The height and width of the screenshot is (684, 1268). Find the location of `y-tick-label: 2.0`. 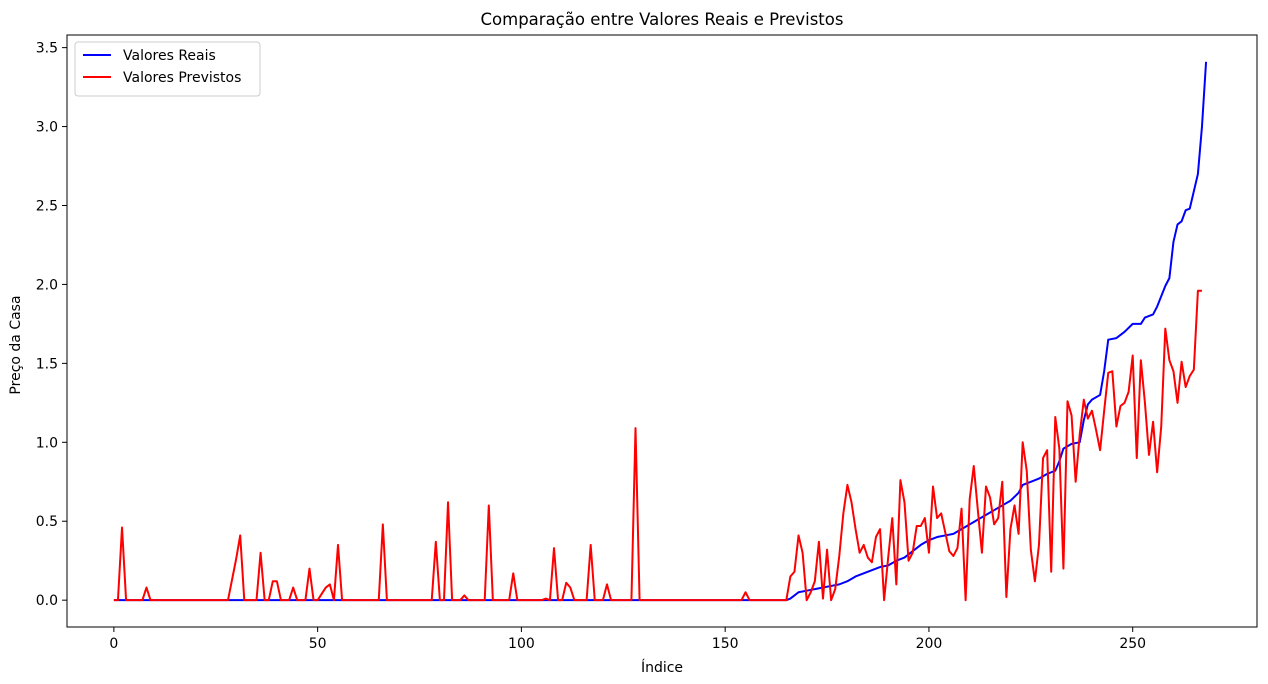

y-tick-label: 2.0 is located at coordinates (47, 285).